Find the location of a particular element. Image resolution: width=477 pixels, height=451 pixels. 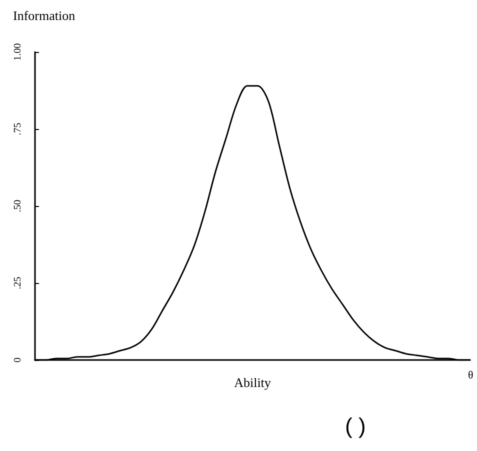

y-tick-label: .50 is located at coordinates (18, 206).